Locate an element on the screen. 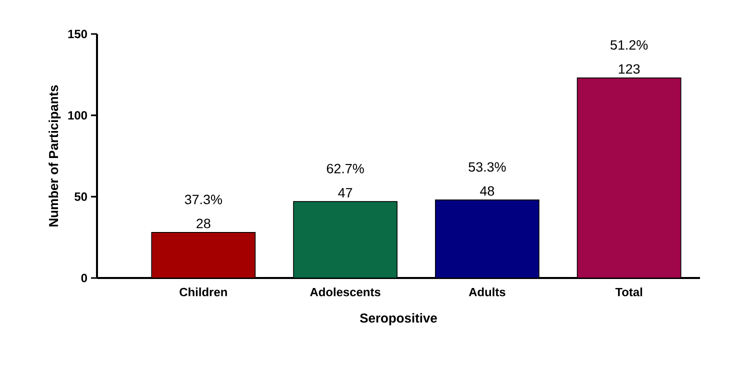 The image size is (750, 370). y-axis-title: Number of Participants is located at coordinates (54, 155).